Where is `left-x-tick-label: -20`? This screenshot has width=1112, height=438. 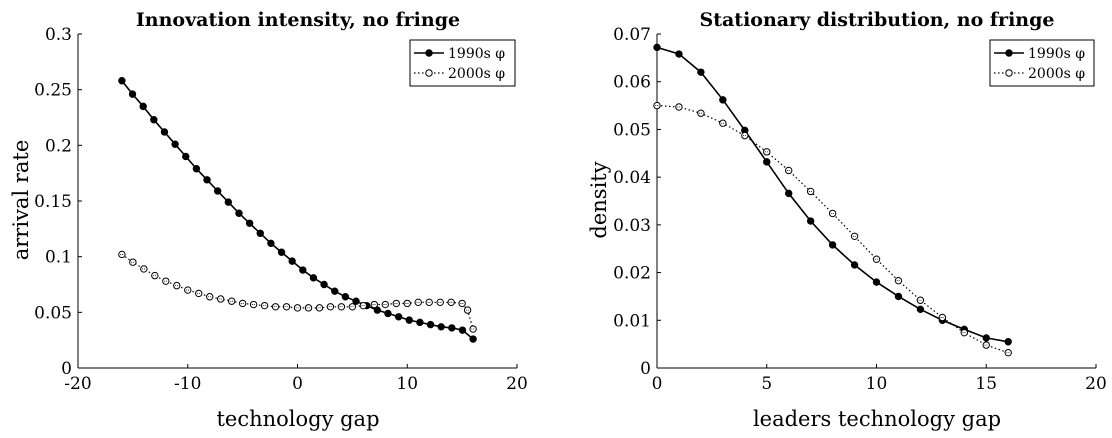 left-x-tick-label: -20 is located at coordinates (77, 384).